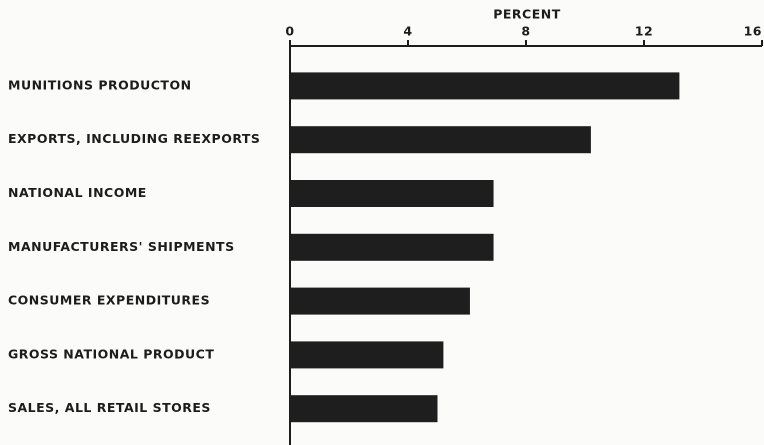  Describe the element at coordinates (111, 353) in the screenshot. I see `y-tick-label: GROSS NATIONAL PRODUCT` at that location.